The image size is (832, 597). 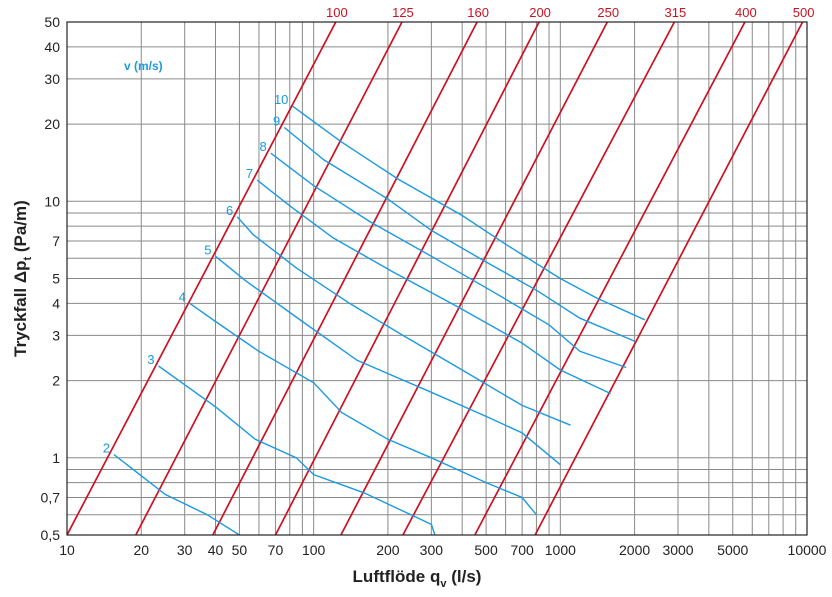 What do you see at coordinates (52, 79) in the screenshot?
I see `y-tick-label: 30` at bounding box center [52, 79].